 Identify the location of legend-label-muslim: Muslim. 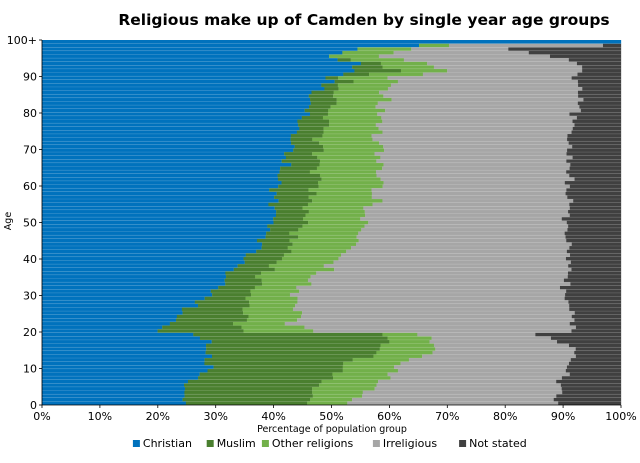
(236, 443).